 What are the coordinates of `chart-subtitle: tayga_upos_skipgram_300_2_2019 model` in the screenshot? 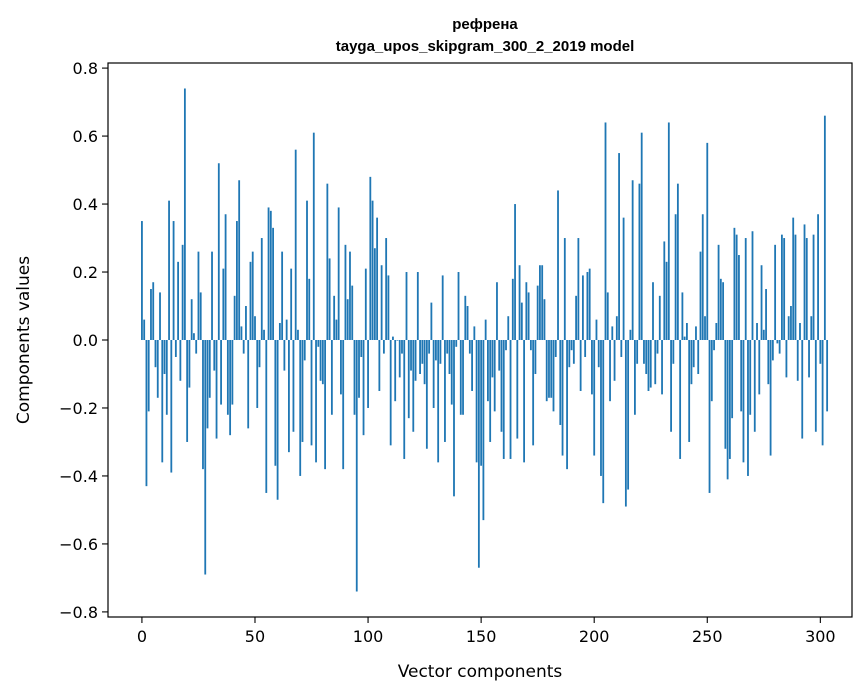 It's located at (485, 46).